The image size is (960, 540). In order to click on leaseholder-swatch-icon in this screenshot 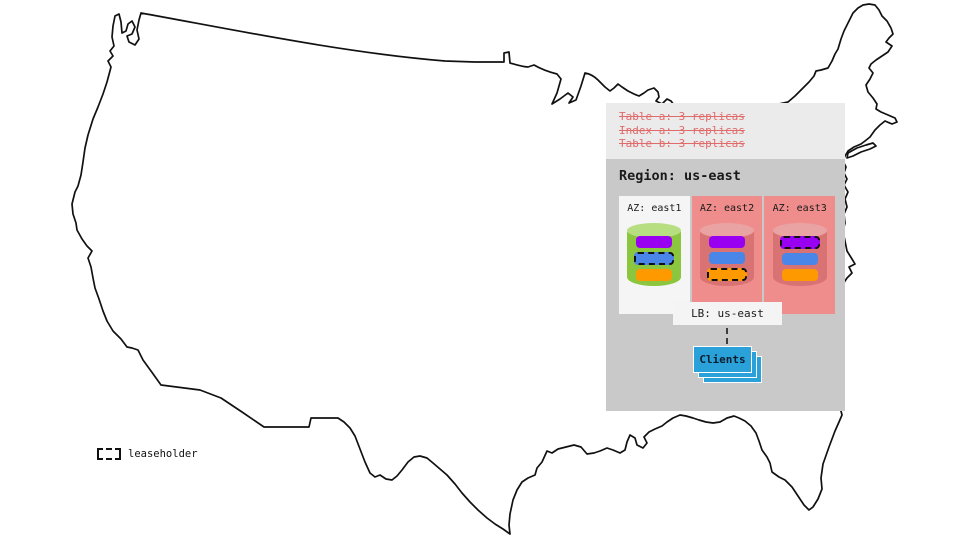, I will do `click(109, 454)`.